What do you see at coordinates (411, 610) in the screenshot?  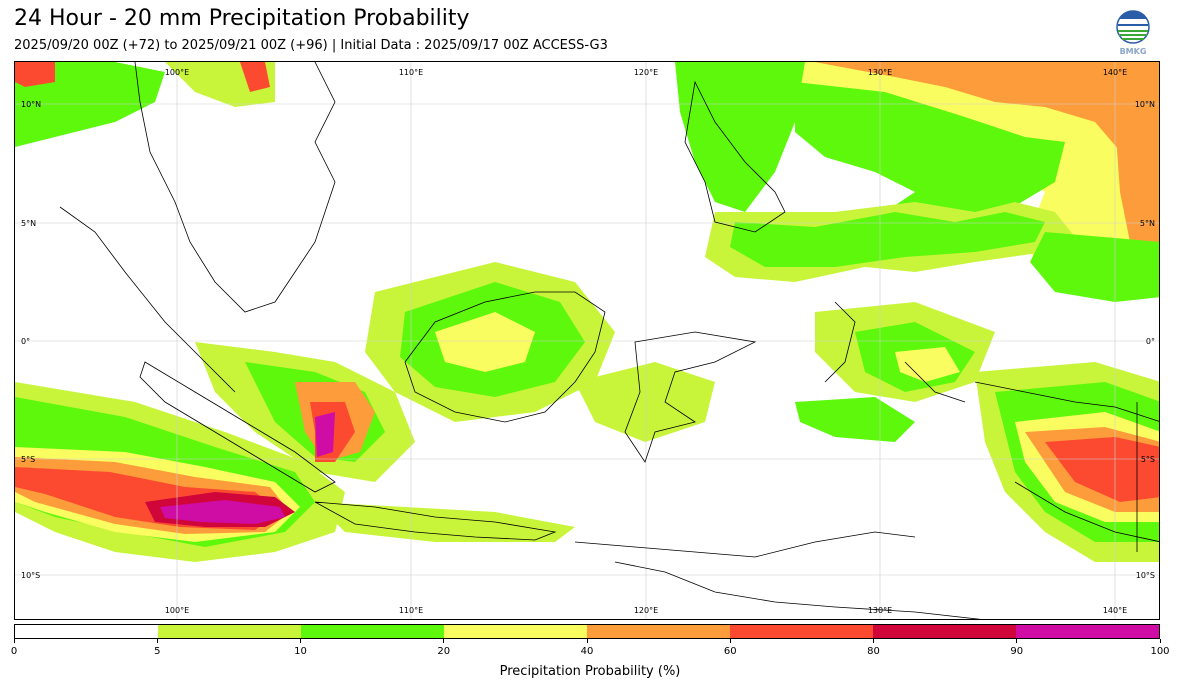 I see `lon-label-bottom: 110°E` at bounding box center [411, 610].